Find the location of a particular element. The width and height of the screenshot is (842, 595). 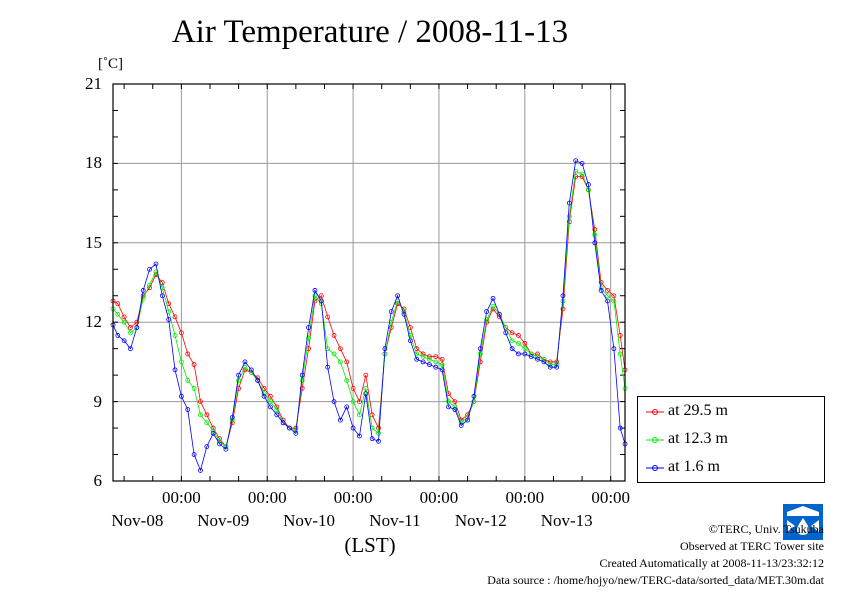

x-tick-date-label: Nov-13 is located at coordinates (566, 520).